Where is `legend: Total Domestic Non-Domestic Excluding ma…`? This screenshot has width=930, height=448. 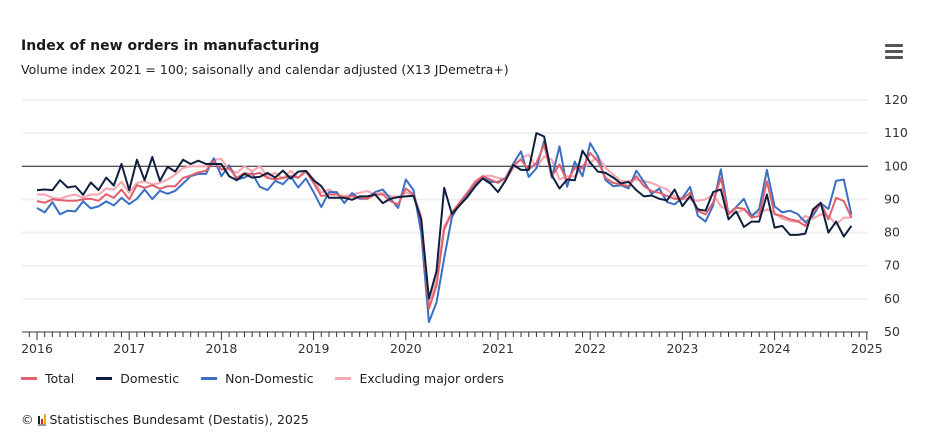 legend: Total Domestic Non-Domestic Excluding ma… is located at coordinates (262, 378).